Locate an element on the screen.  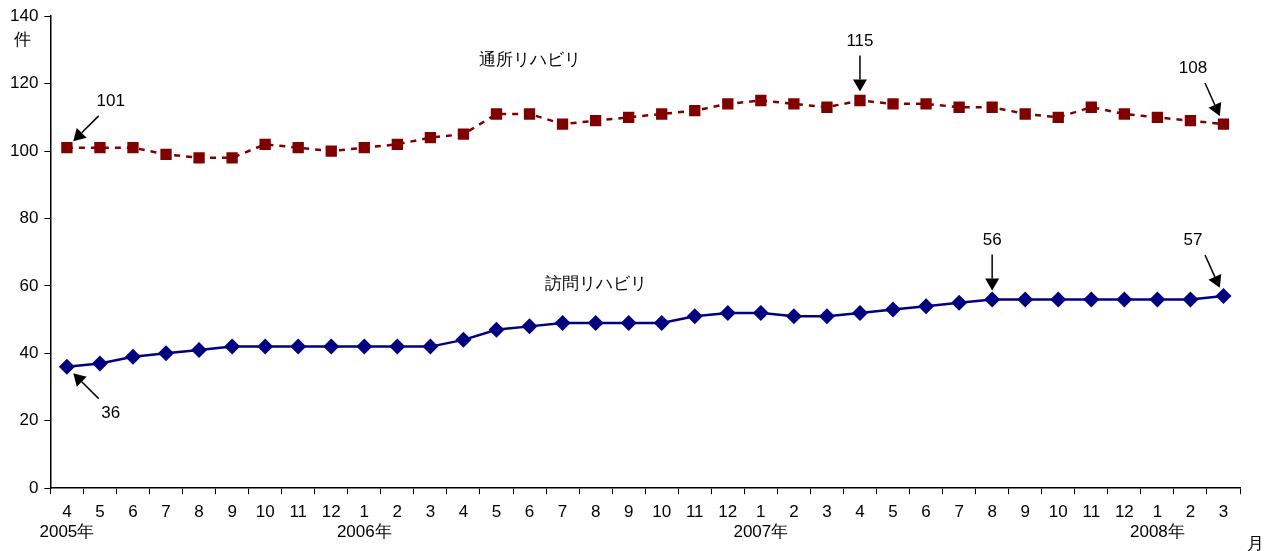
data-label: 101 is located at coordinates (110, 101).